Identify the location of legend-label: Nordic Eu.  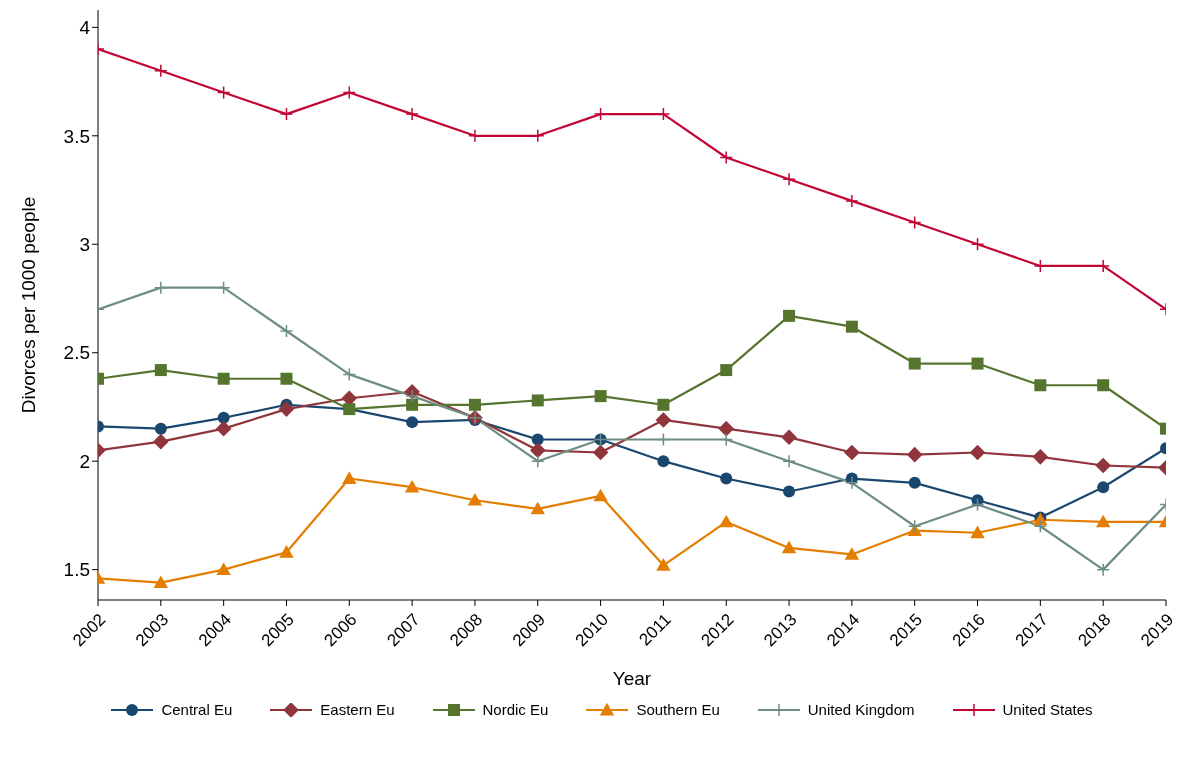
(515, 709).